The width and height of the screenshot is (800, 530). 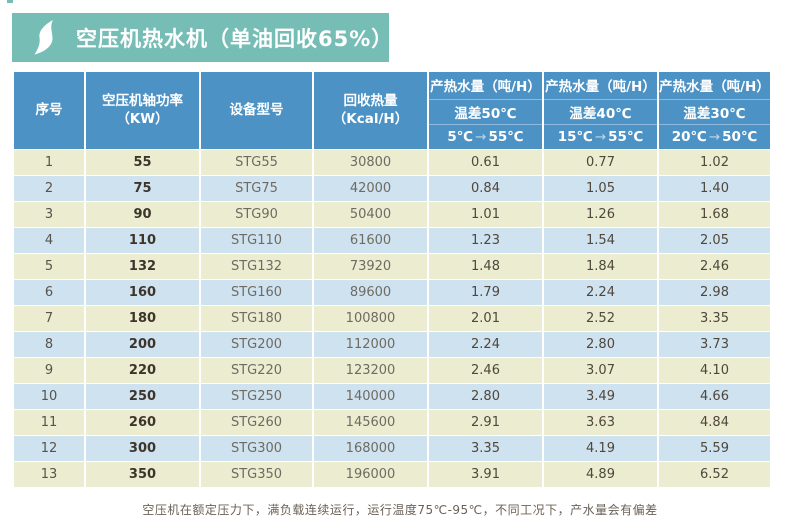 What do you see at coordinates (485, 265) in the screenshot?
I see `table-cell: 1.48` at bounding box center [485, 265].